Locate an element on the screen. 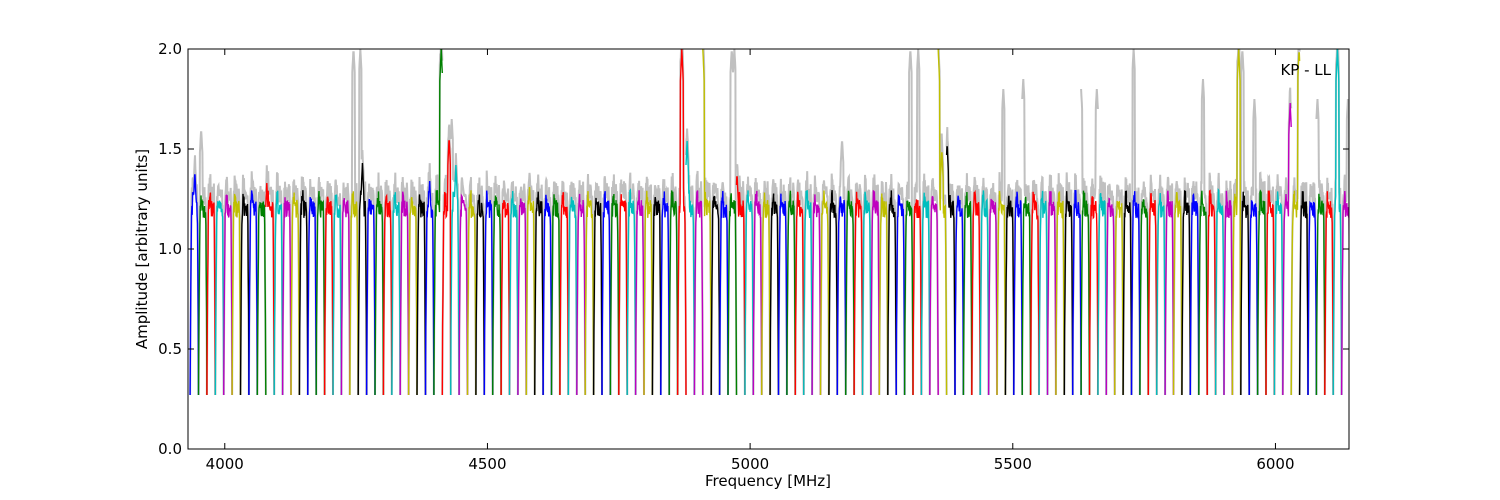 This screenshot has height=500, width=1500. y-tick-label: 1.0 is located at coordinates (170, 249).